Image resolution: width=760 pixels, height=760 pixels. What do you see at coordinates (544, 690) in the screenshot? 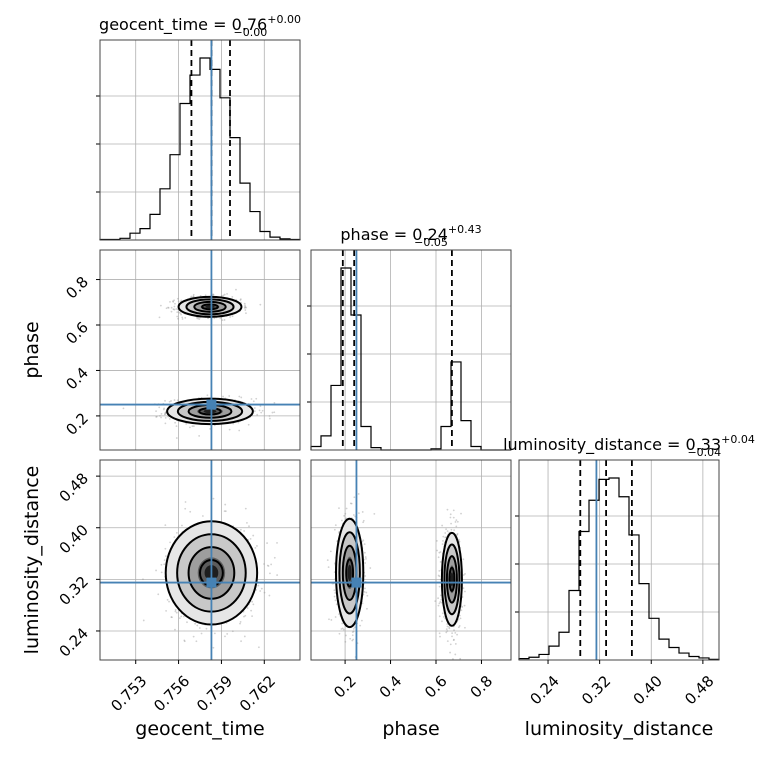
I see `x-tick-label: 0.24` at bounding box center [544, 690].